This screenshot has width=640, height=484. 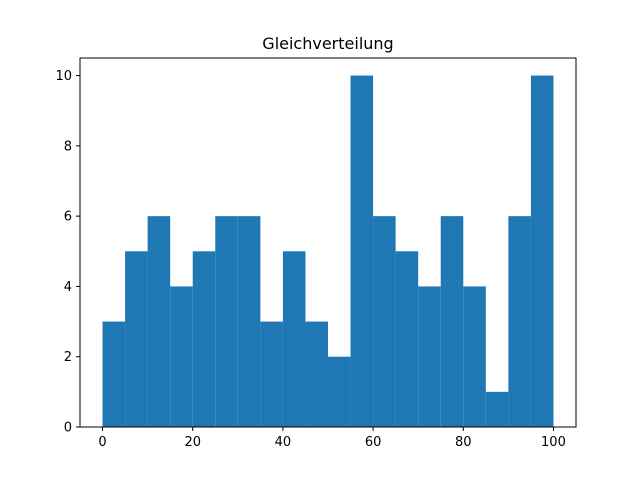 I want to click on x-tick-label: 40, so click(x=283, y=442).